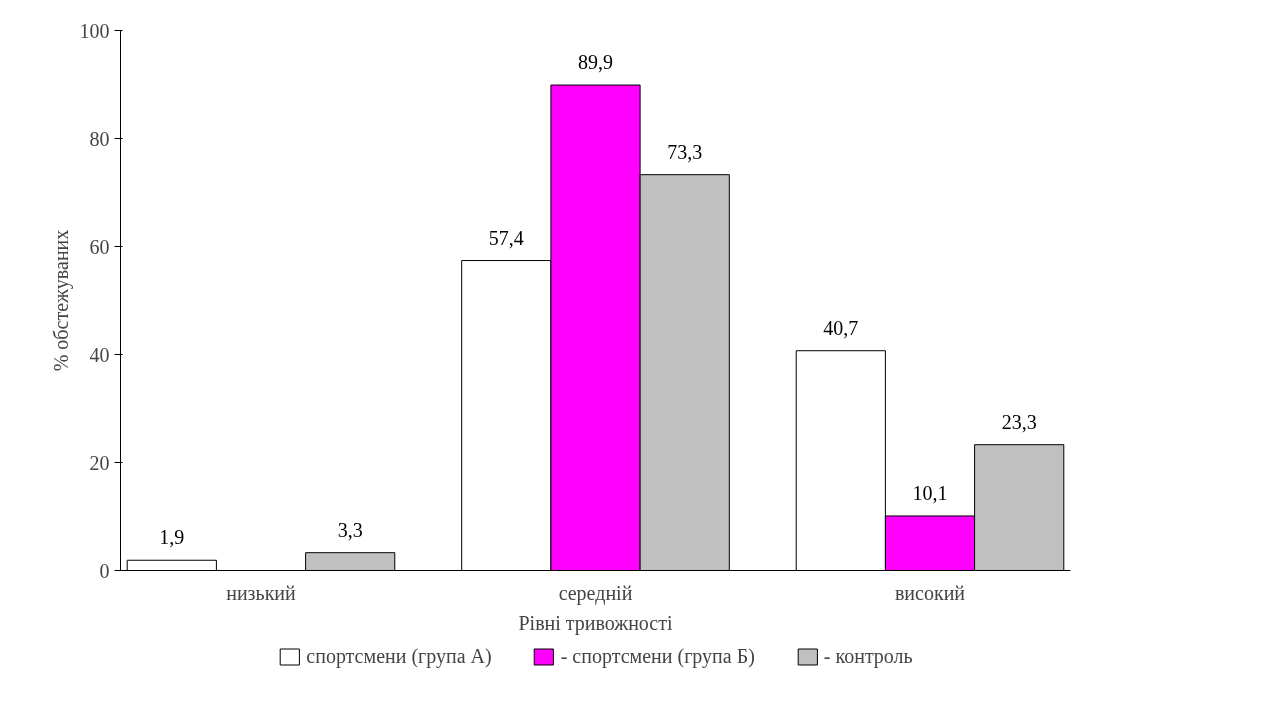 The image size is (1268, 724). What do you see at coordinates (685, 151) in the screenshot?
I see `data-label: 73,3` at bounding box center [685, 151].